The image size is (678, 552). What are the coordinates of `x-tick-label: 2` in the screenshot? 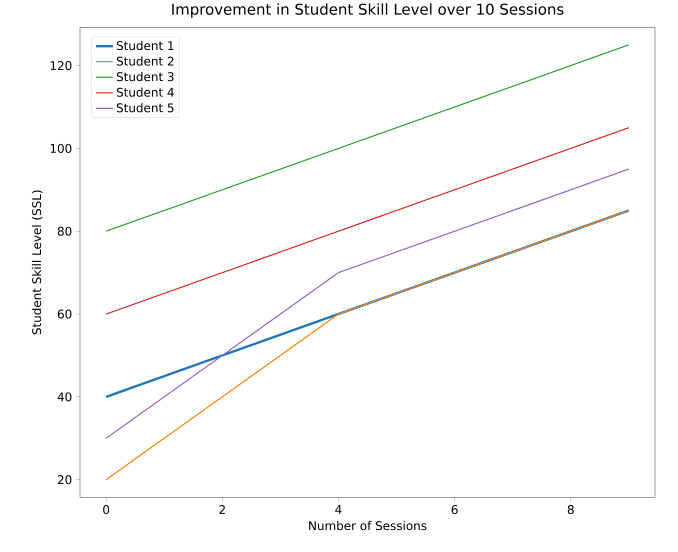 It's located at (222, 509).